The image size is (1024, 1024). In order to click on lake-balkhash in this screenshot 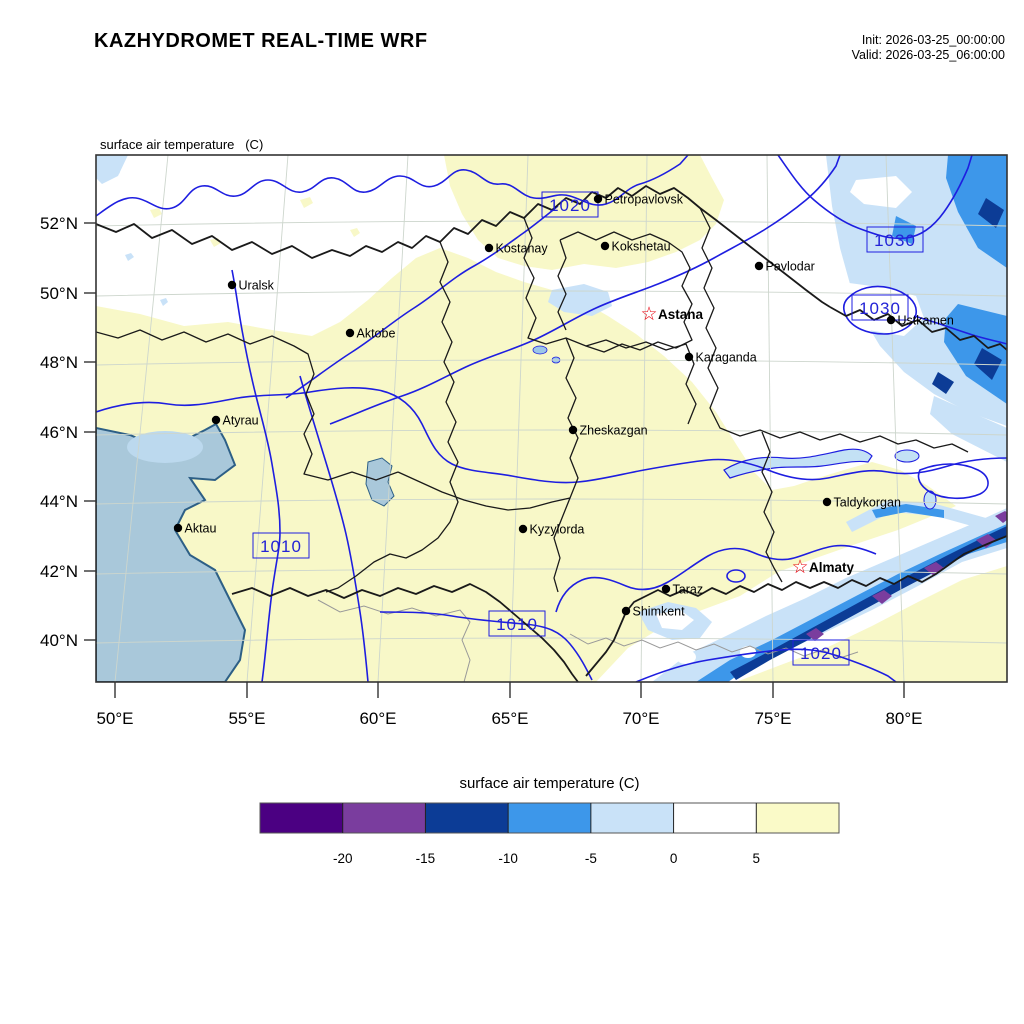, I will do `click(798, 463)`.